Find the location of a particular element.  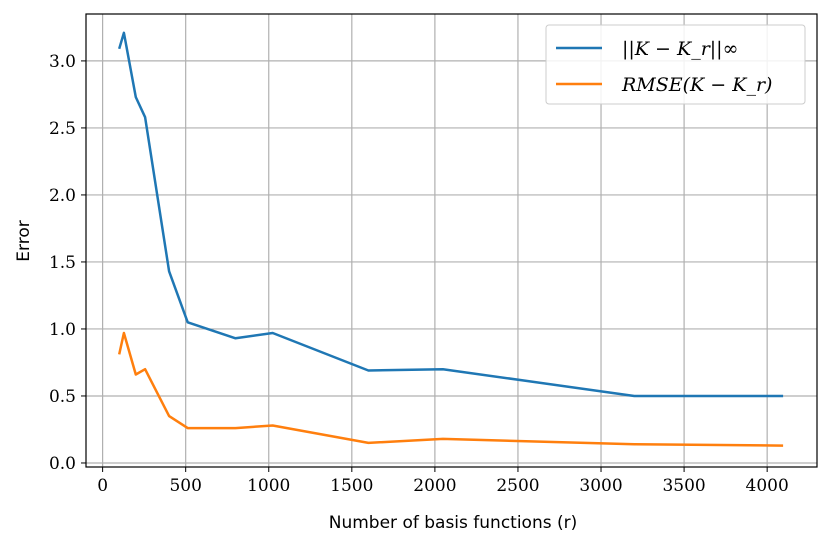

y-tick-label: 3.0 is located at coordinates (62, 62).